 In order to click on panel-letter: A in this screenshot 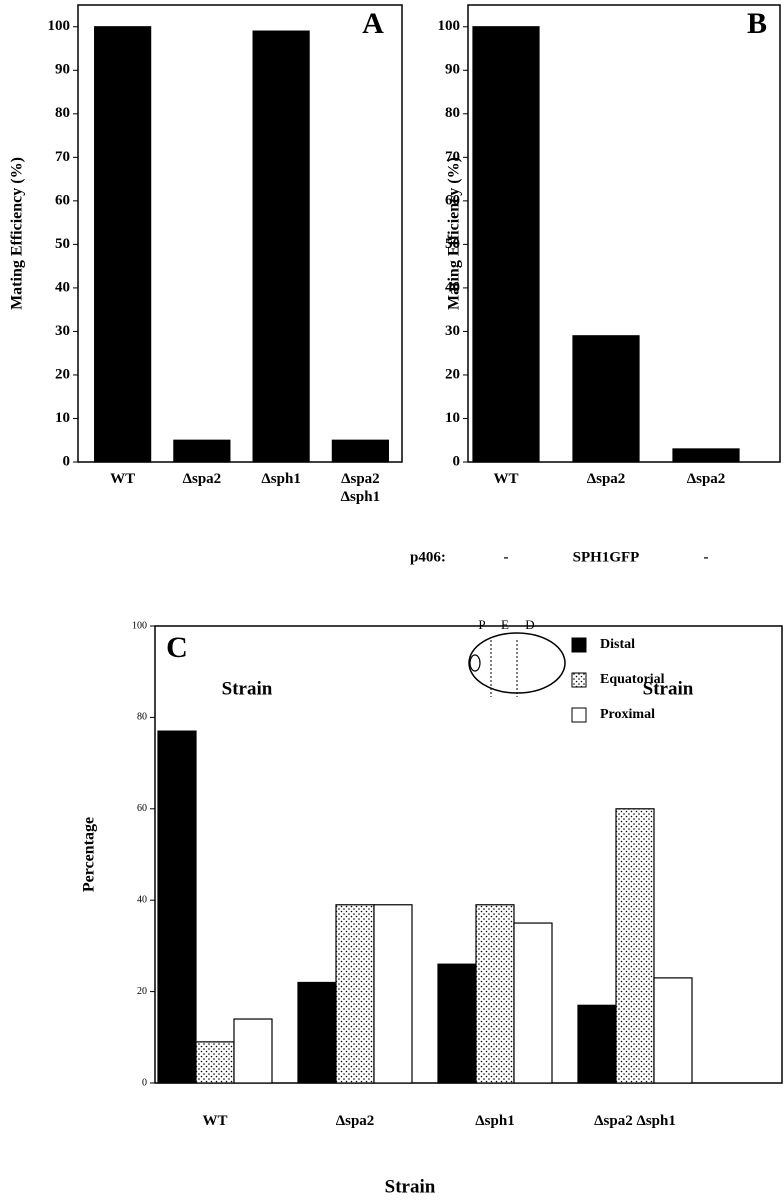, I will do `click(373, 23)`.